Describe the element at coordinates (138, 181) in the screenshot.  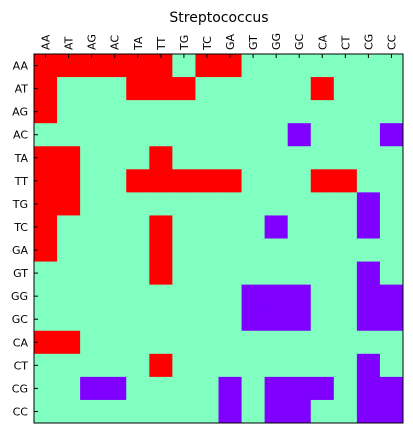
I see `heatmap-cell-TT-TA` at that location.